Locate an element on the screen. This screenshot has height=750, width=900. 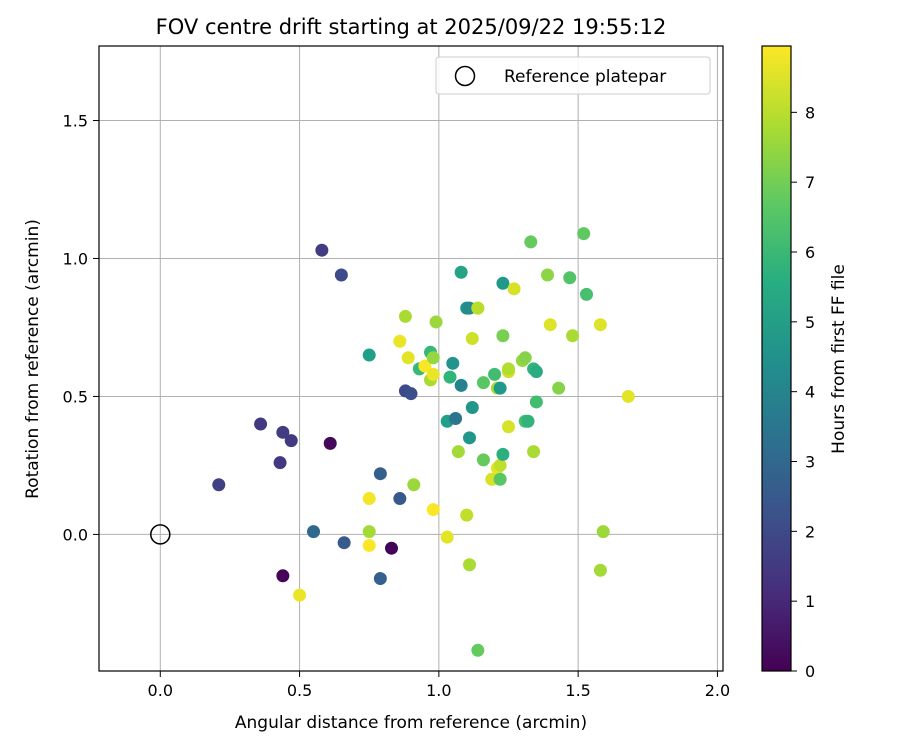
x-tick-label: 2.0 is located at coordinates (717, 690).